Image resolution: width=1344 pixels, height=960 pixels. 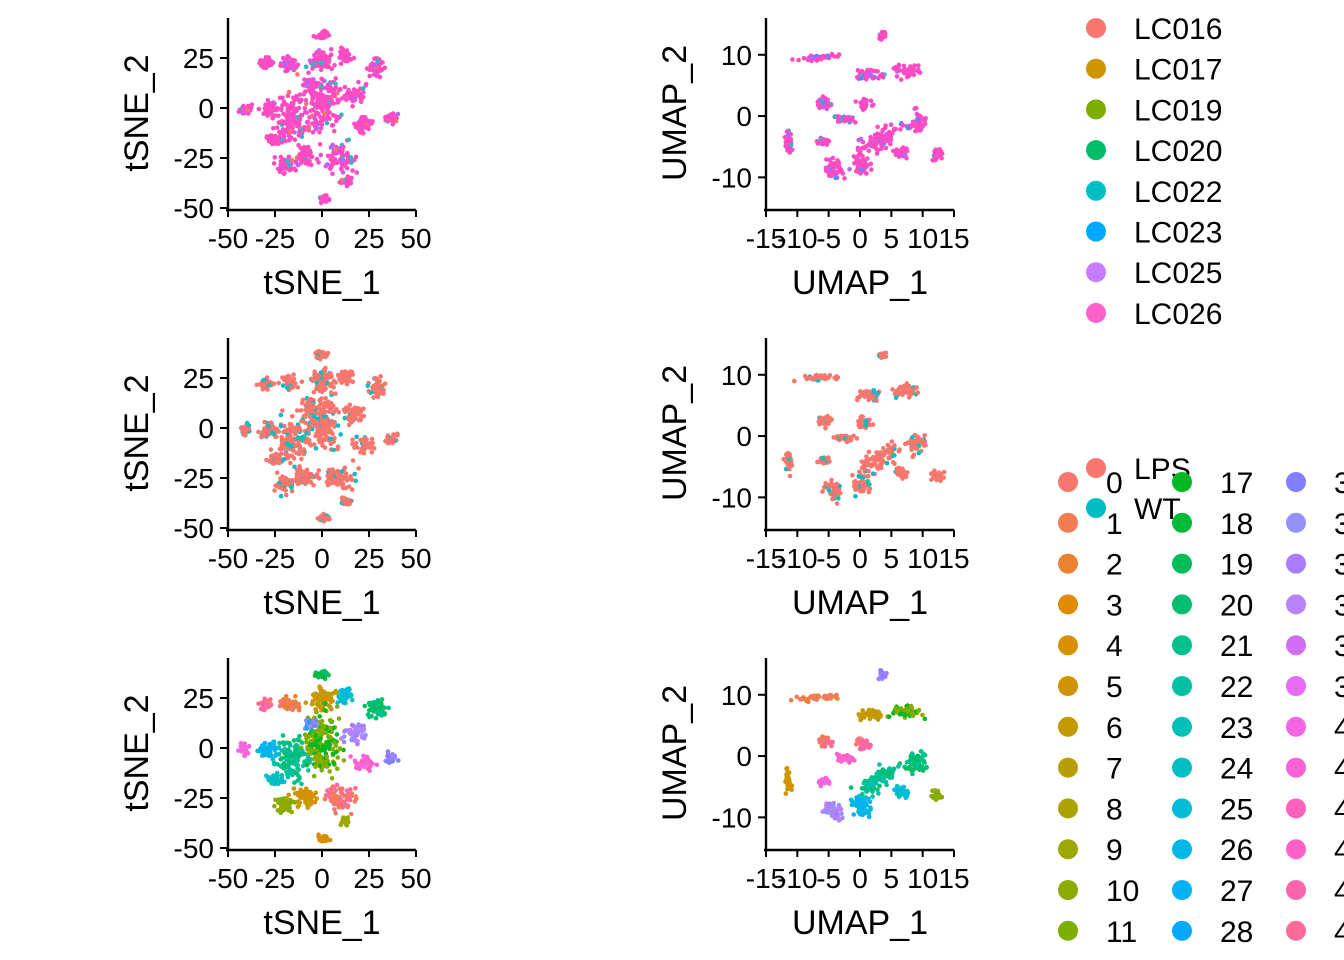 What do you see at coordinates (206, 748) in the screenshot?
I see `y-tick-label: 0` at bounding box center [206, 748].